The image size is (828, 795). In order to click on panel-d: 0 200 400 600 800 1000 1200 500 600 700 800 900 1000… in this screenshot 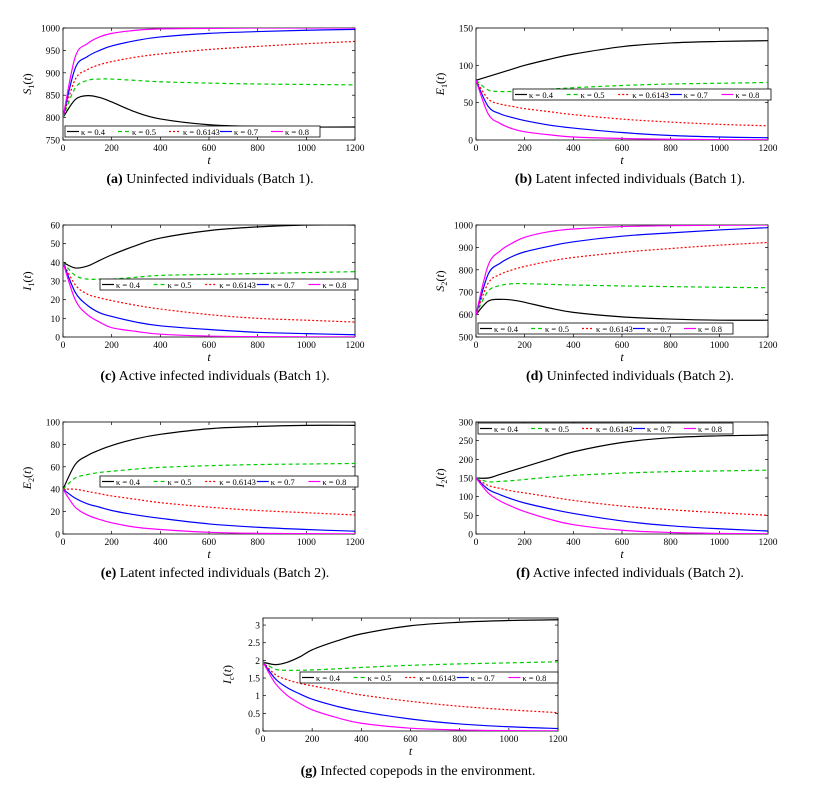, I will do `click(605, 303)`.